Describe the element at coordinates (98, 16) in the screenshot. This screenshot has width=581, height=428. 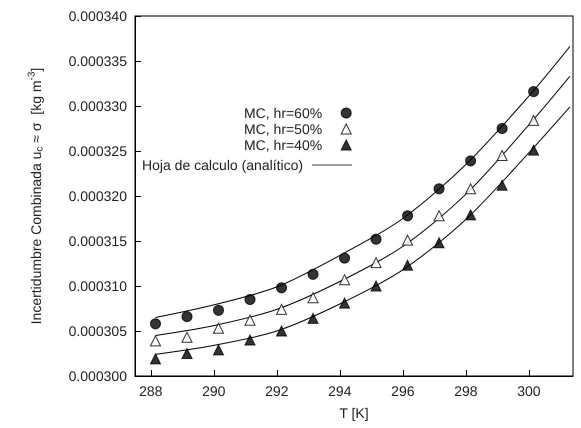
I see `y-tick-label: 0.000340` at that location.